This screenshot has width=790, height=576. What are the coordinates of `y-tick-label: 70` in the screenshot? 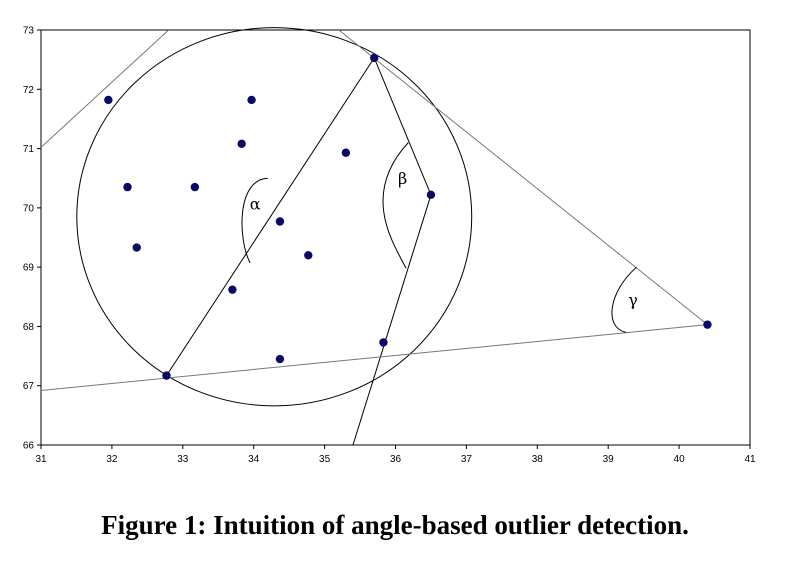 It's located at (29, 208).